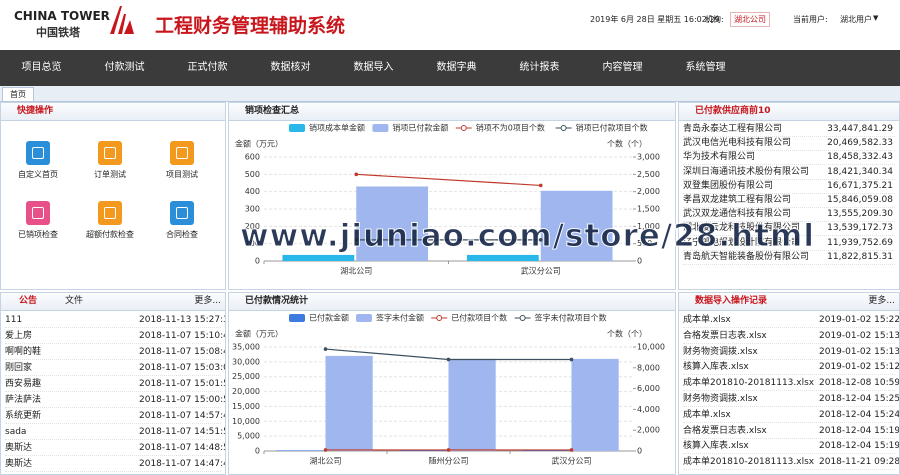 The width and height of the screenshot is (900, 475). What do you see at coordinates (110, 174) in the screenshot?
I see `action-label: 订单测试` at bounding box center [110, 174].